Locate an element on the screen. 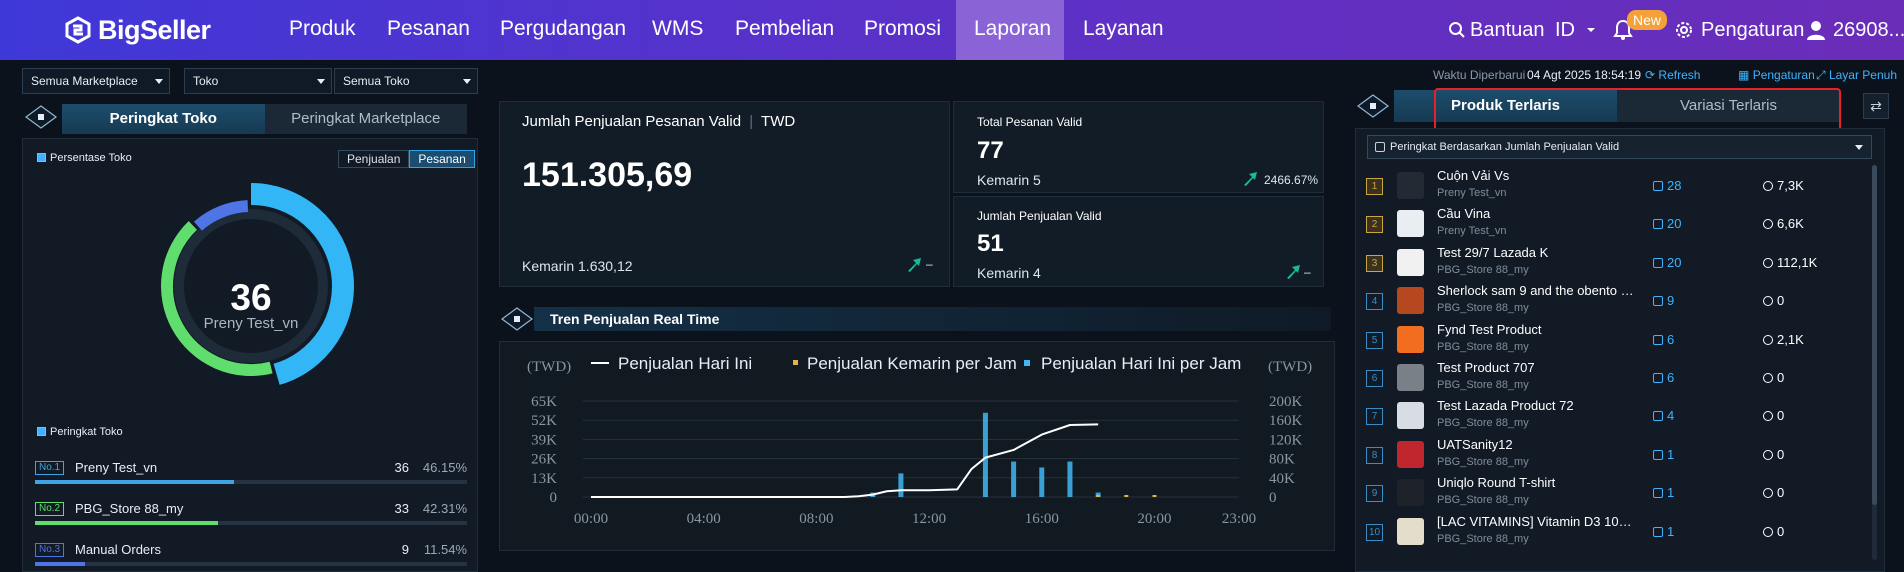 The image size is (1904, 572). nav-promosi: Promosi is located at coordinates (903, 28).